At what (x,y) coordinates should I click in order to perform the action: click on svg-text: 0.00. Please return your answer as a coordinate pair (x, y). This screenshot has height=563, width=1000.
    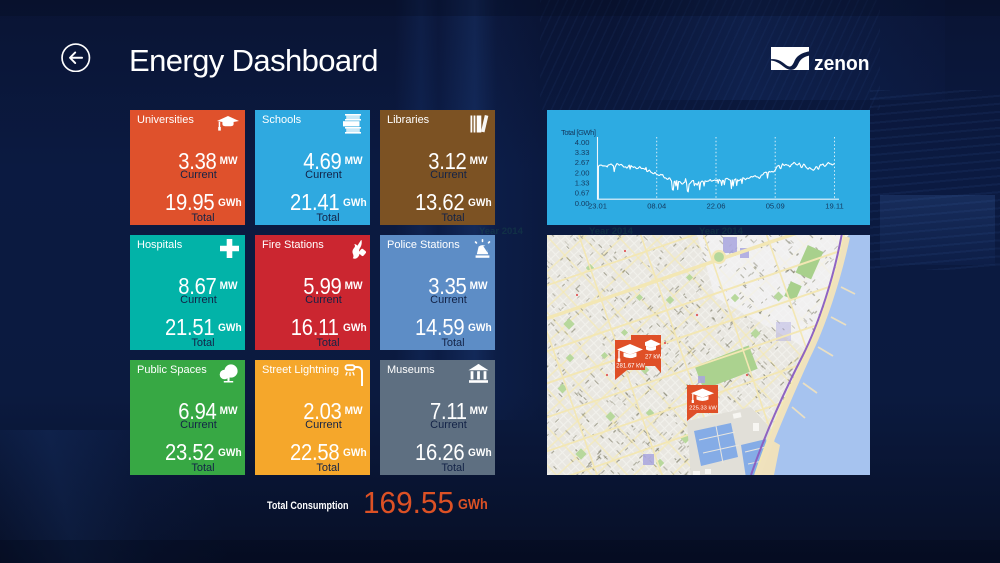
    Looking at the image, I should click on (582, 203).